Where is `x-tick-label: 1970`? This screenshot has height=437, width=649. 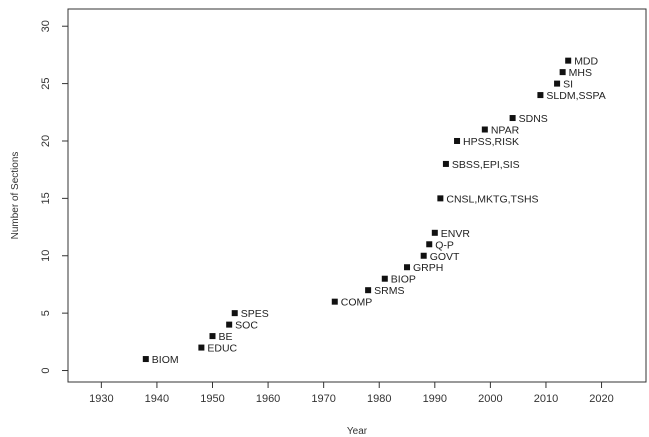 x-tick-label: 1970 is located at coordinates (323, 399).